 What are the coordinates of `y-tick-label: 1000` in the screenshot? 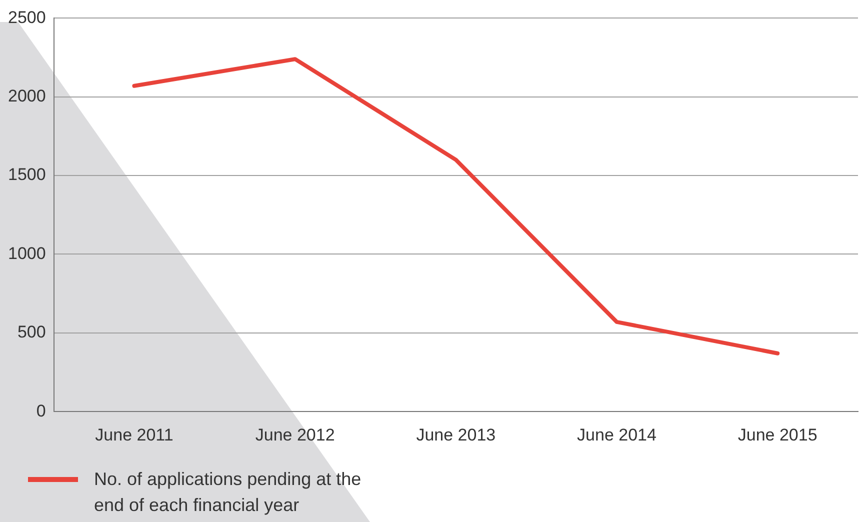 It's located at (27, 253).